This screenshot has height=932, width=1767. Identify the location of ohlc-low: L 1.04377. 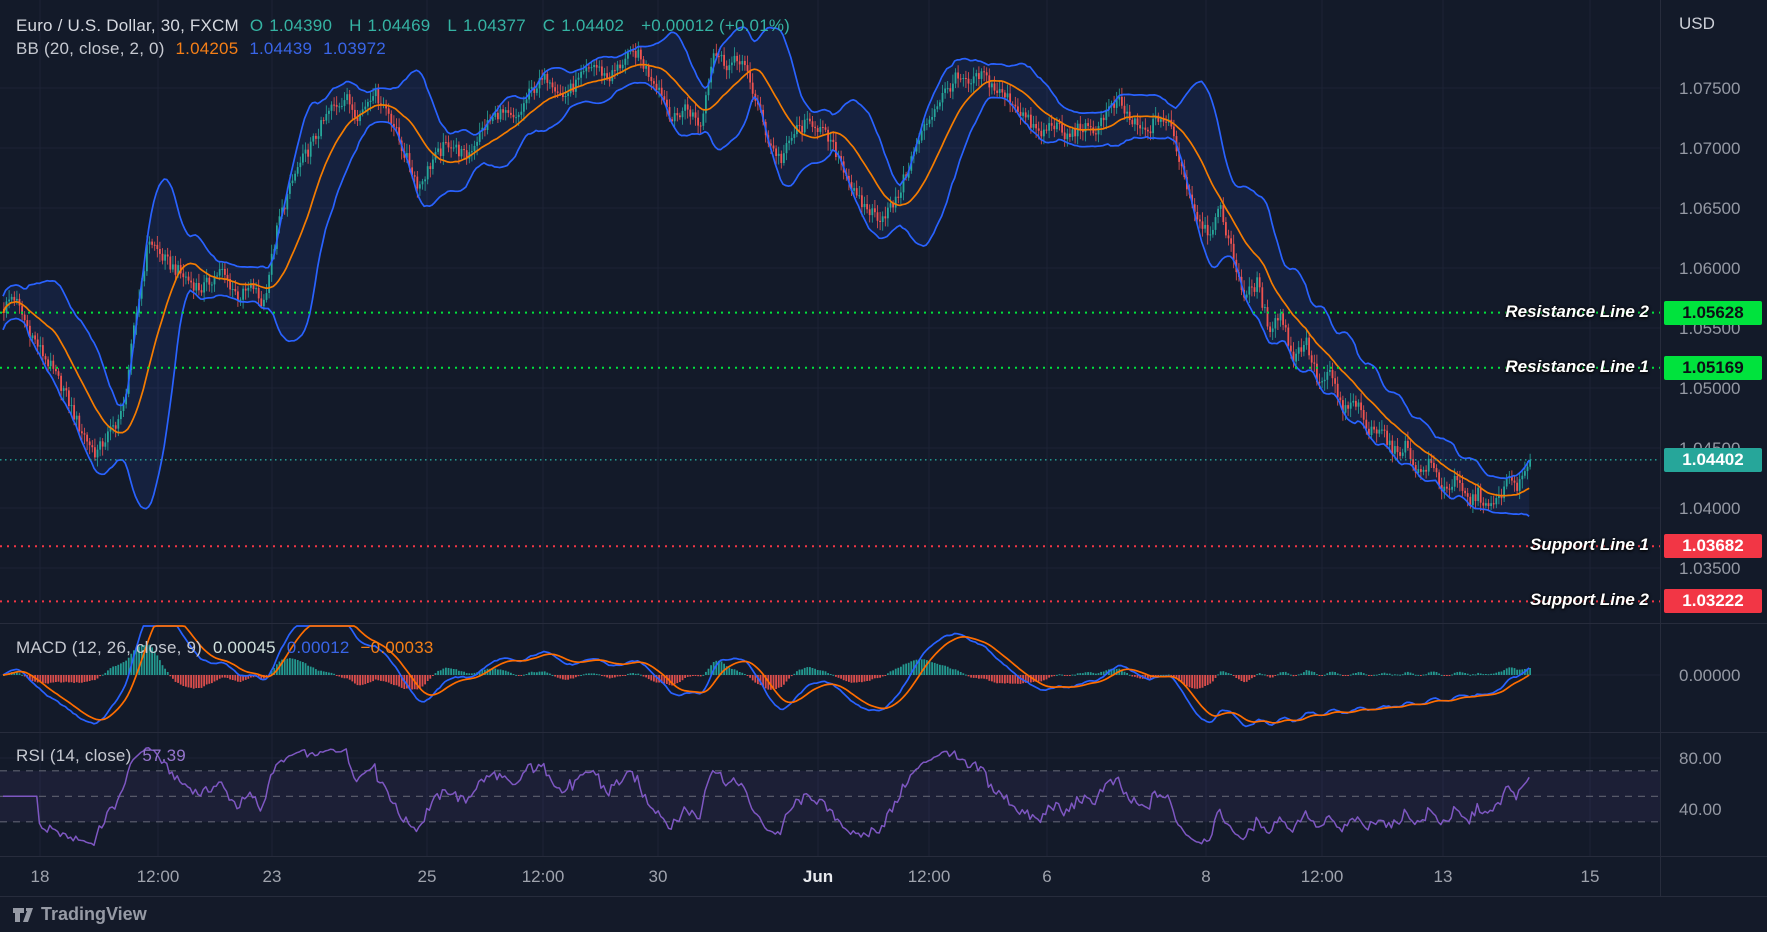
(486, 25).